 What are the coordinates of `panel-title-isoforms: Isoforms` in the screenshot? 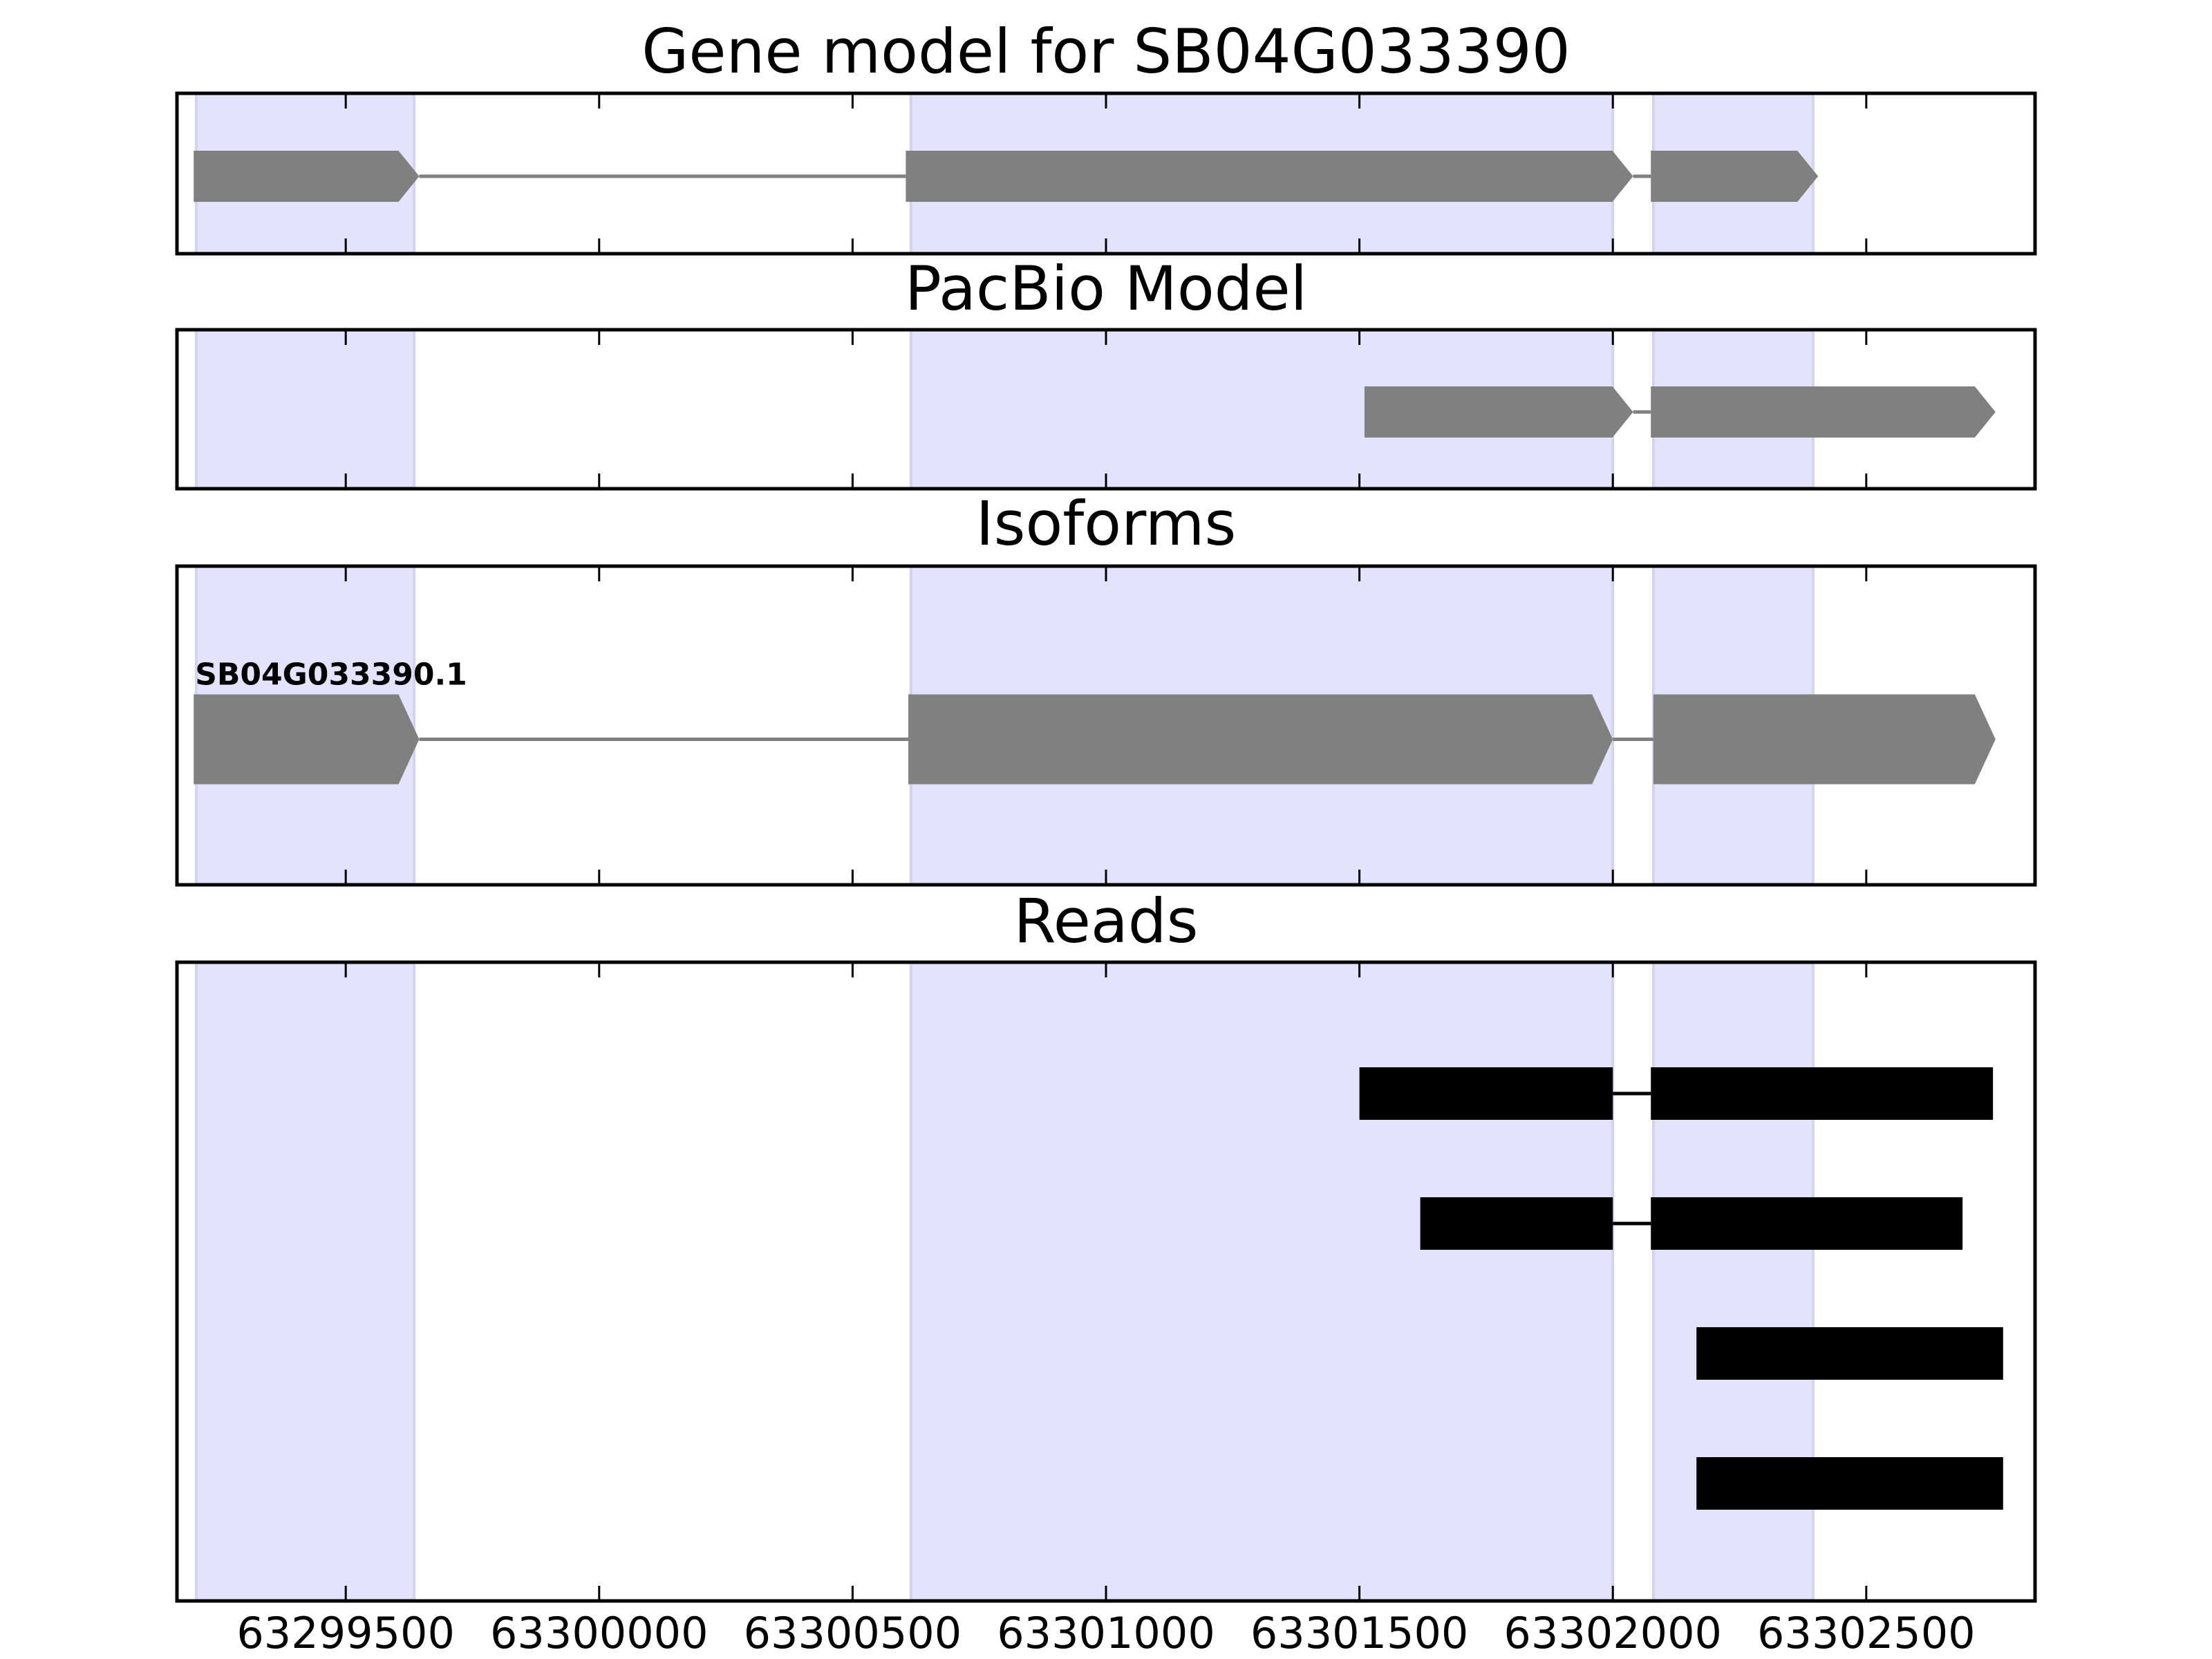 It's located at (1106, 523).